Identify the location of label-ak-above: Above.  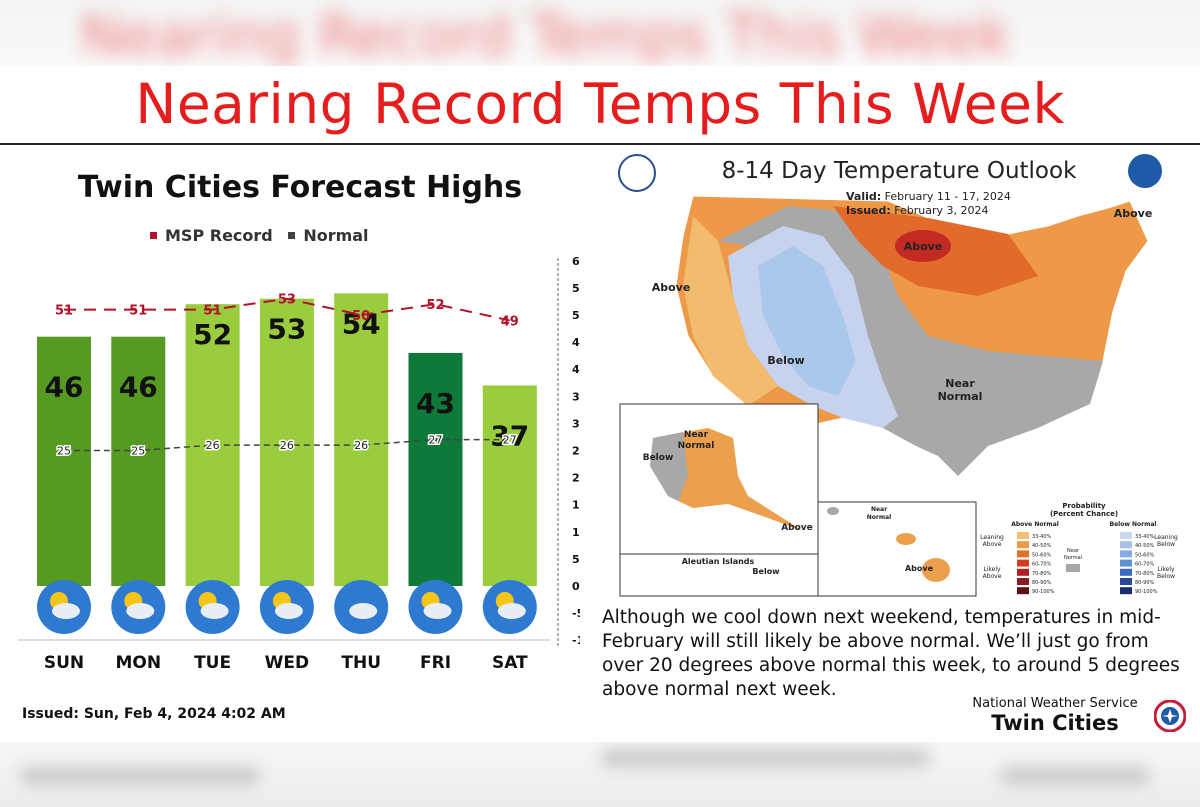
(797, 528).